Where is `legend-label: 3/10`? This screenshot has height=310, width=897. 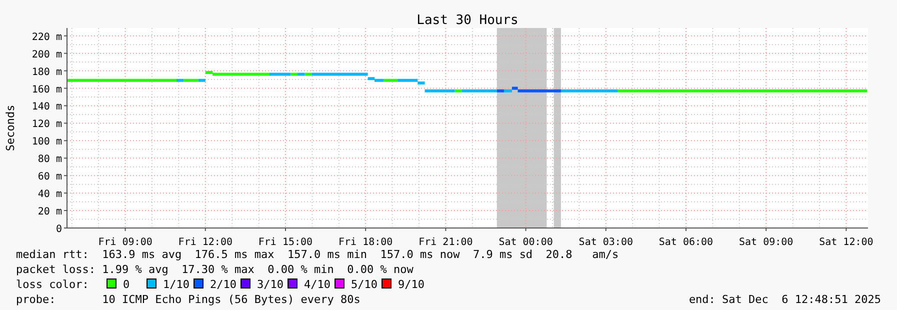
legend-label: 3/10 is located at coordinates (270, 284).